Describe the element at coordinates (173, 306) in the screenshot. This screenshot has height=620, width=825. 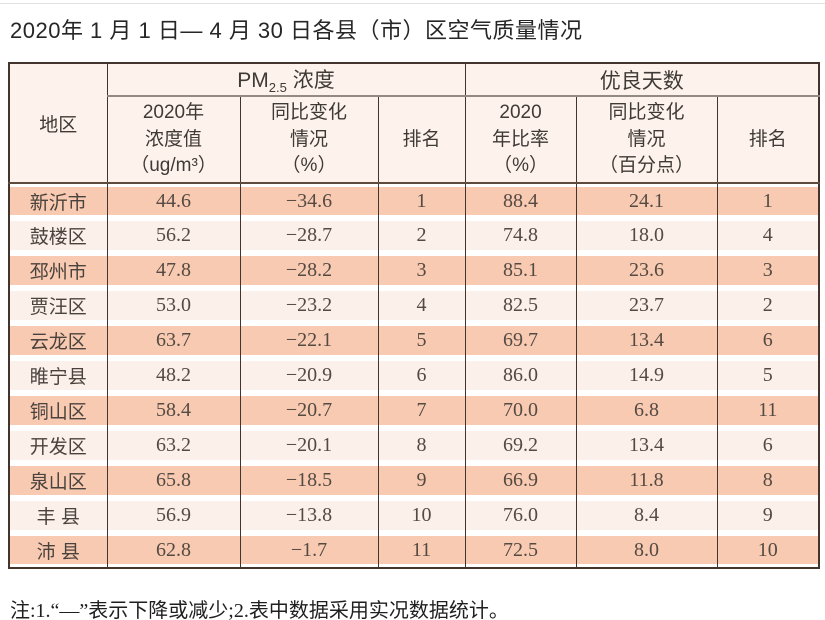
I see `pm-value-cell: 53.0` at that location.